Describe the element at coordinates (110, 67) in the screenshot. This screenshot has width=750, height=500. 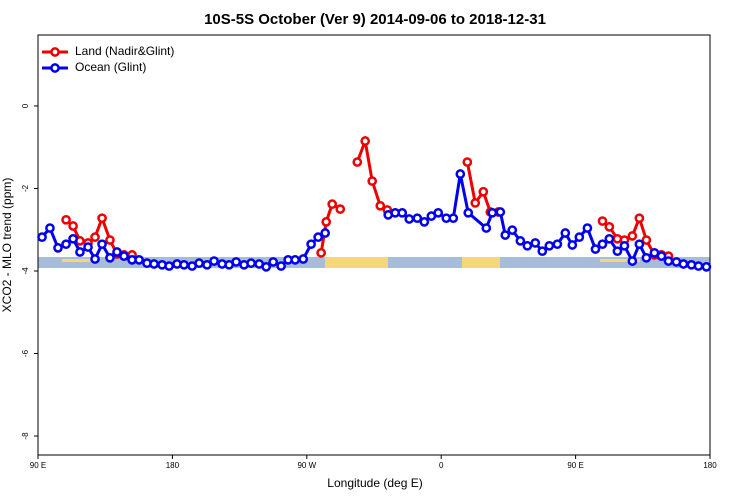
I see `legend-label: Ocean (Glint)` at that location.